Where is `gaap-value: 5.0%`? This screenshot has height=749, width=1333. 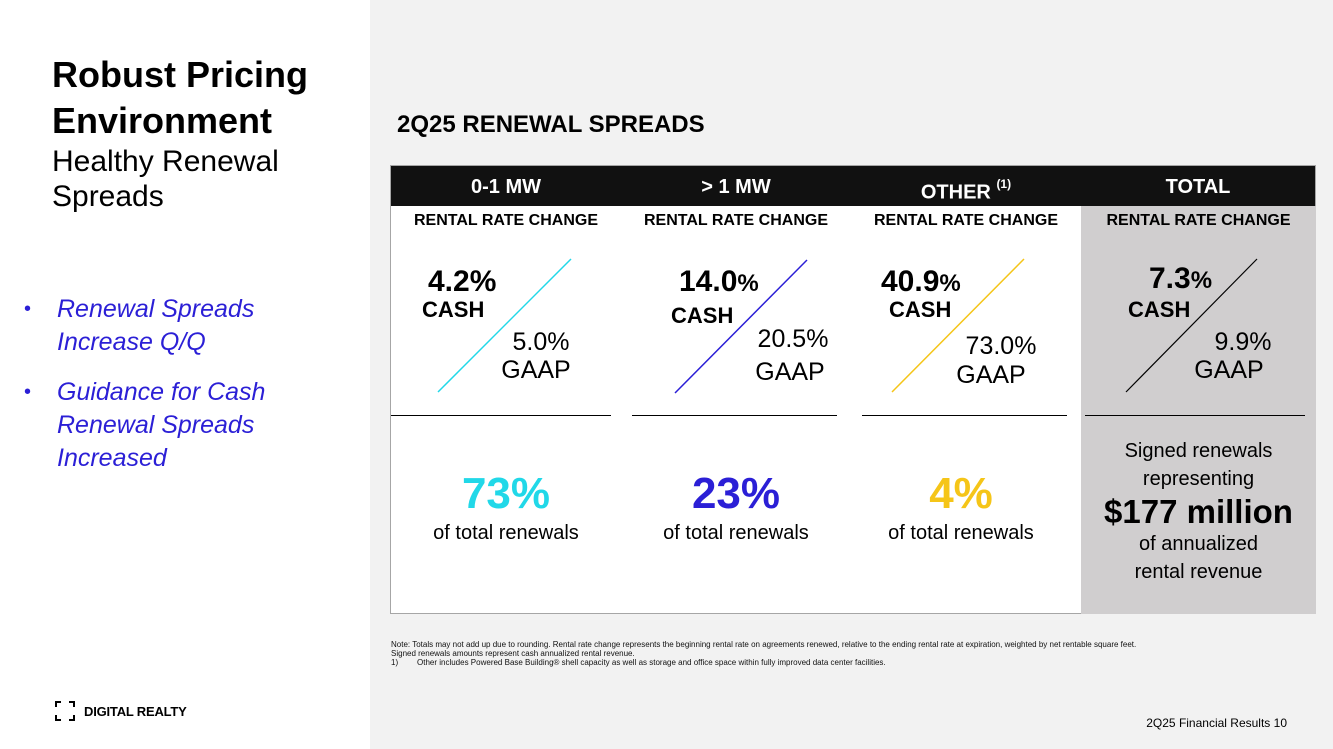 gaap-value: 5.0% is located at coordinates (541, 342).